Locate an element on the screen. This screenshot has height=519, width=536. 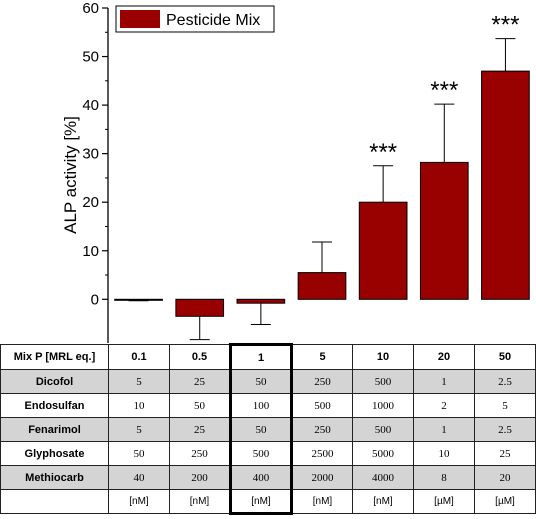
legend: Pesticide Mix is located at coordinates (195, 19).